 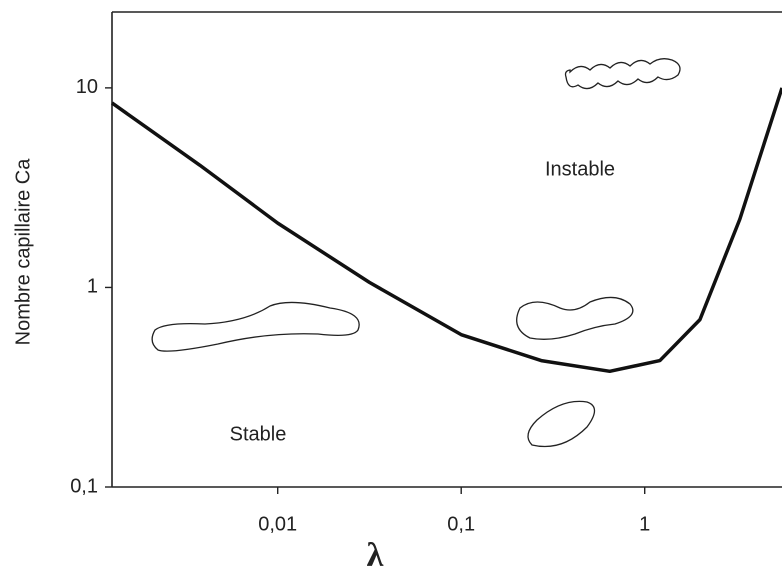 What do you see at coordinates (255, 326) in the screenshot?
I see `elongated-drop` at bounding box center [255, 326].